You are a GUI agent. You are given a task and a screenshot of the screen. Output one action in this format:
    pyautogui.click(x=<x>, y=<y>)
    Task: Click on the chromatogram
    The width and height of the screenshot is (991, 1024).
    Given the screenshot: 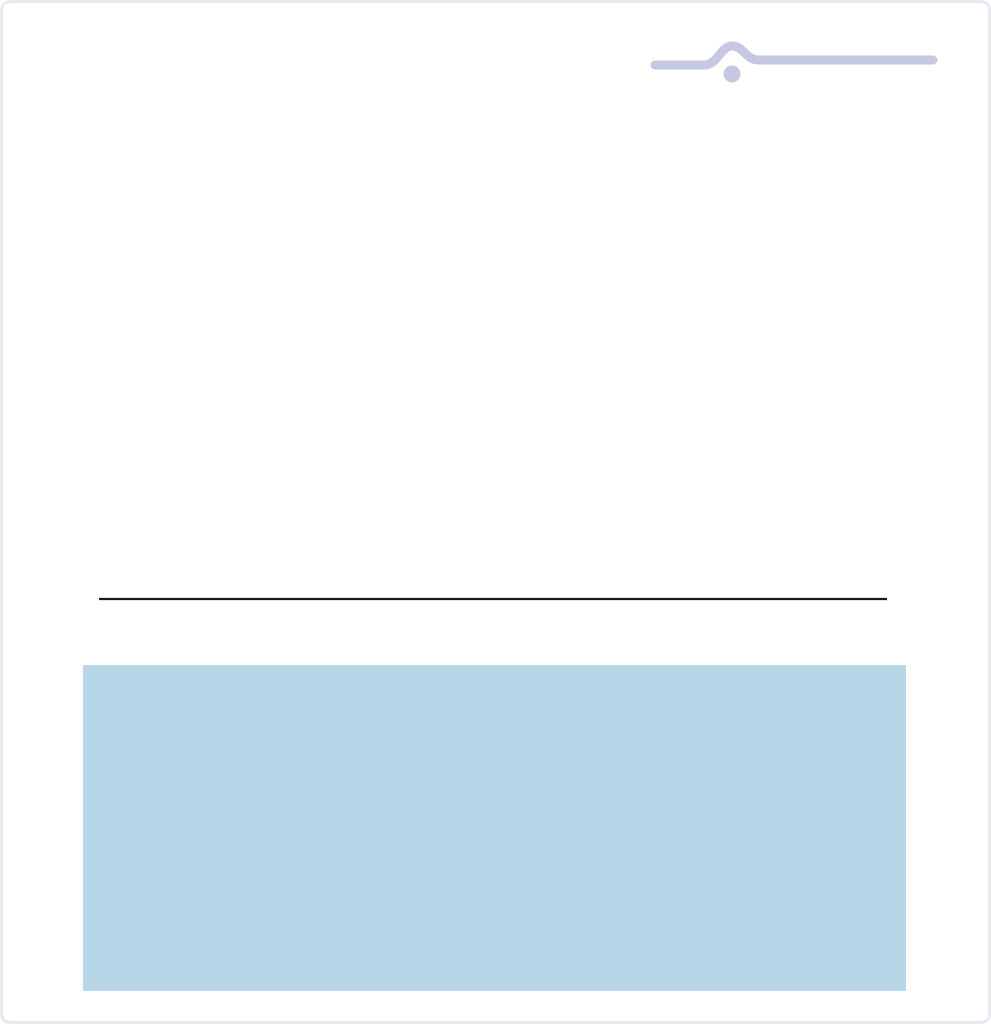 What is the action you would take?
    pyautogui.click(x=493, y=599)
    